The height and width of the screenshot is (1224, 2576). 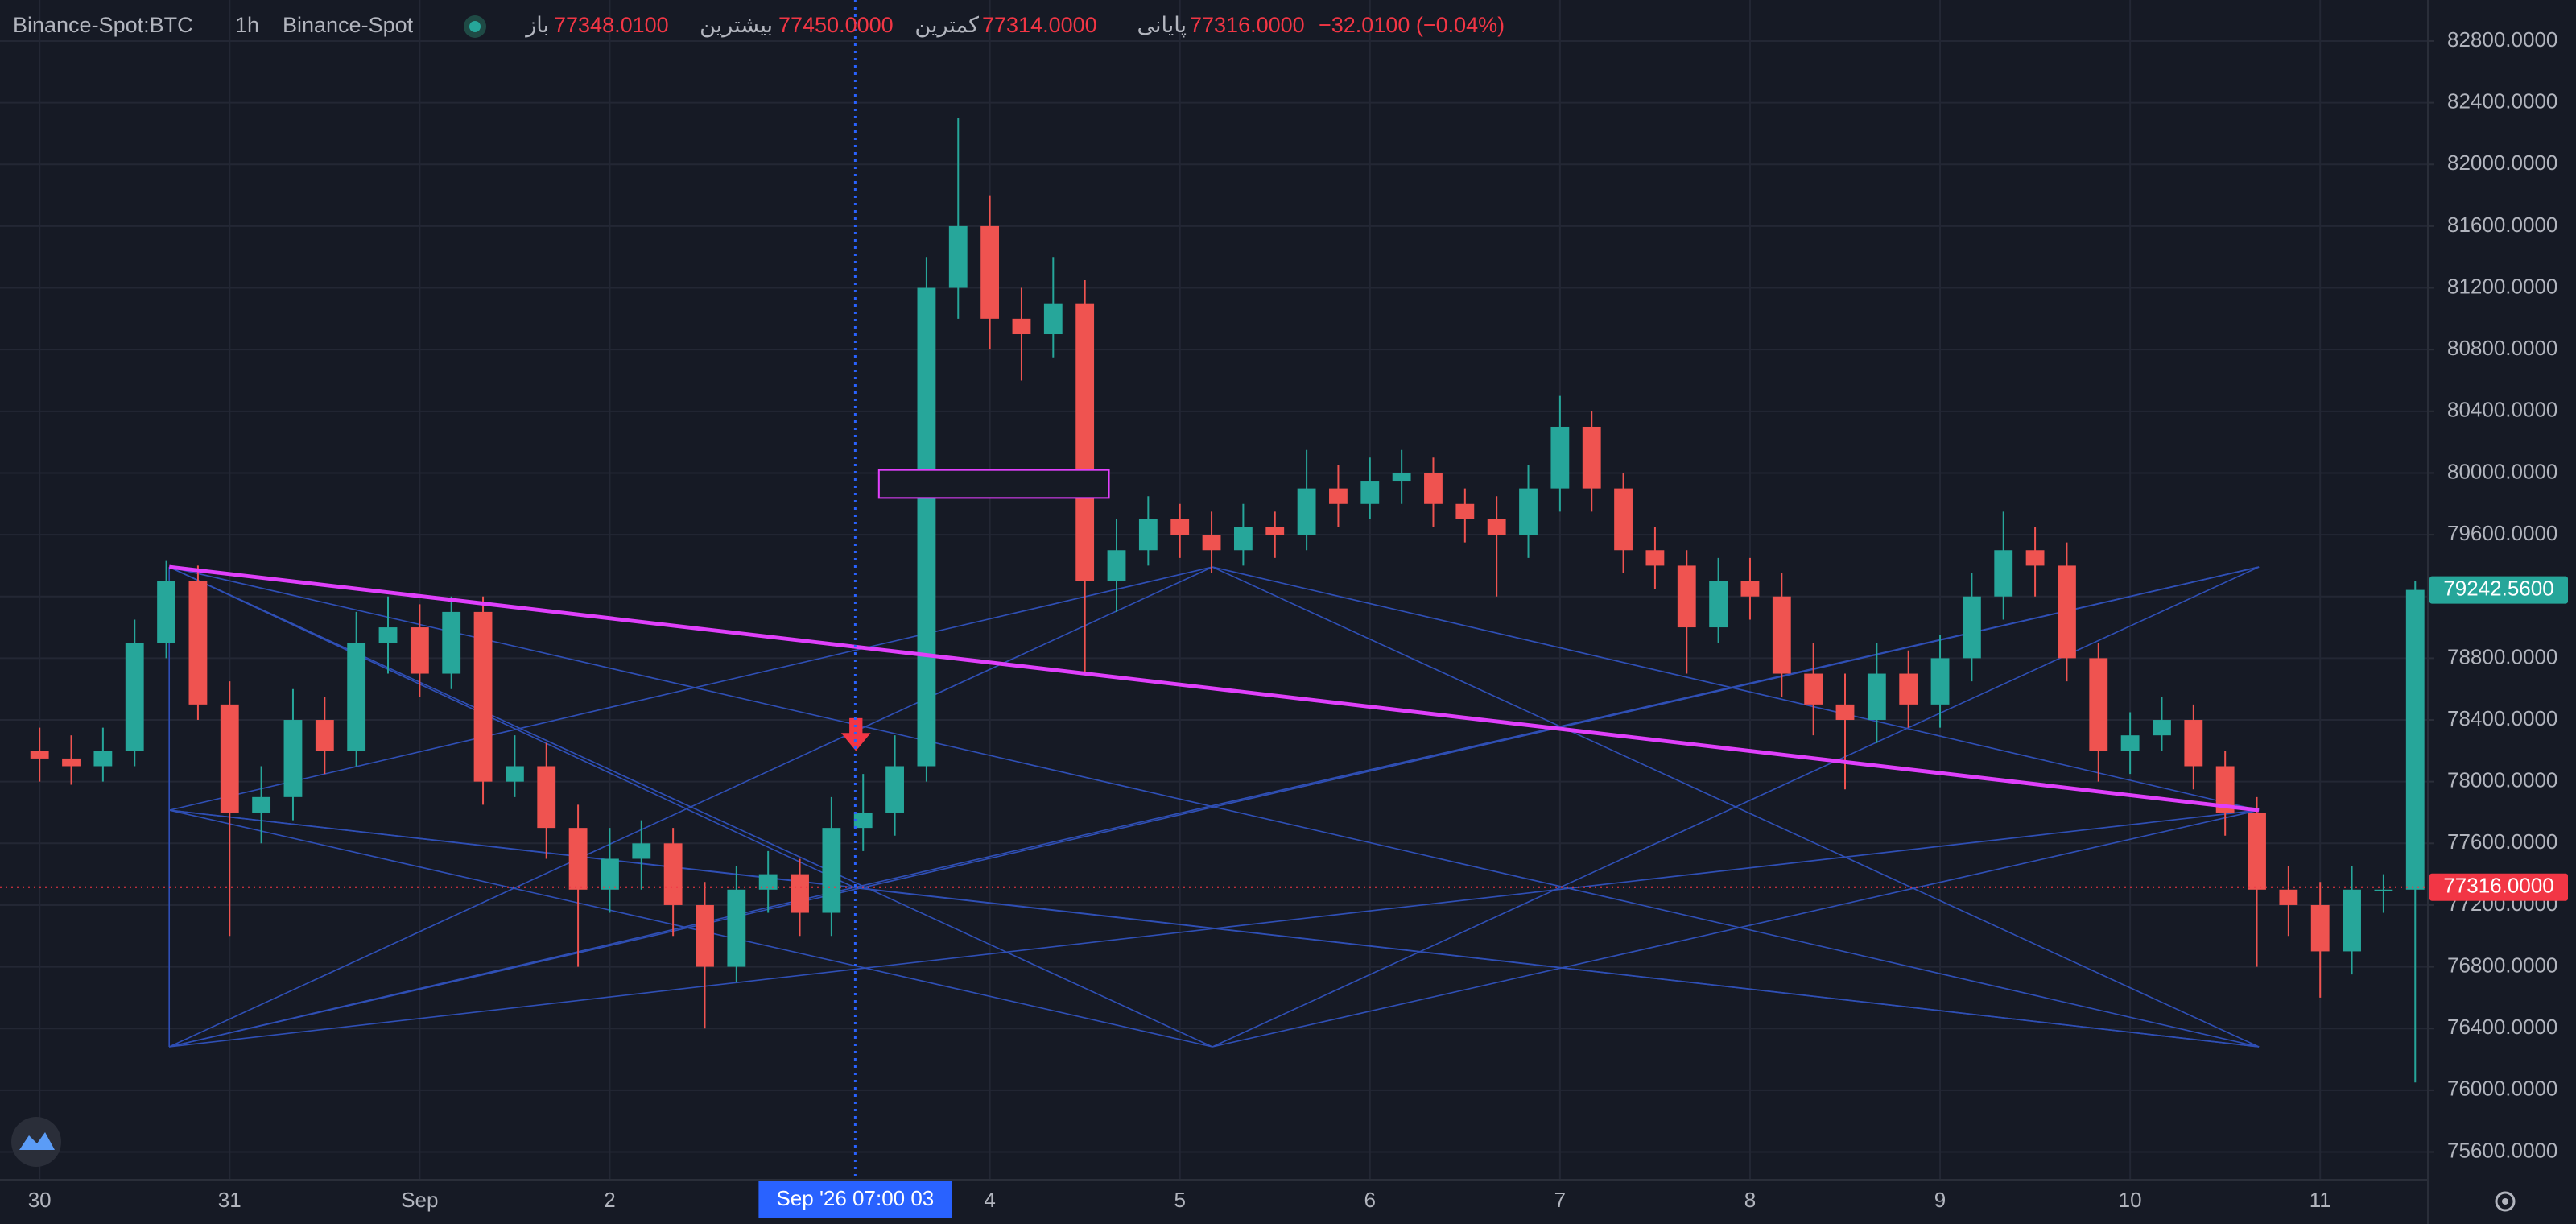 I want to click on status-dot, so click(x=475, y=26).